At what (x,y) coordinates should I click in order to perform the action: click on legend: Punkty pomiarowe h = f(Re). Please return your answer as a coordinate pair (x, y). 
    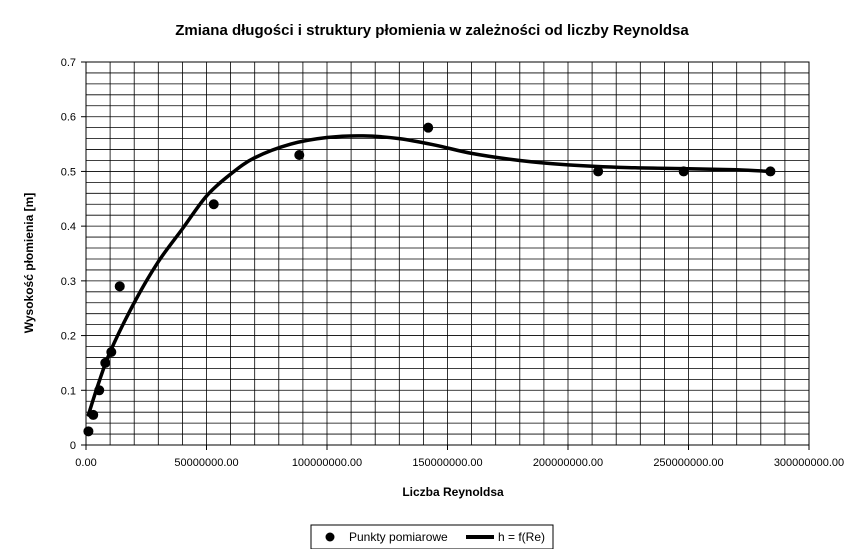
    Looking at the image, I should click on (432, 537).